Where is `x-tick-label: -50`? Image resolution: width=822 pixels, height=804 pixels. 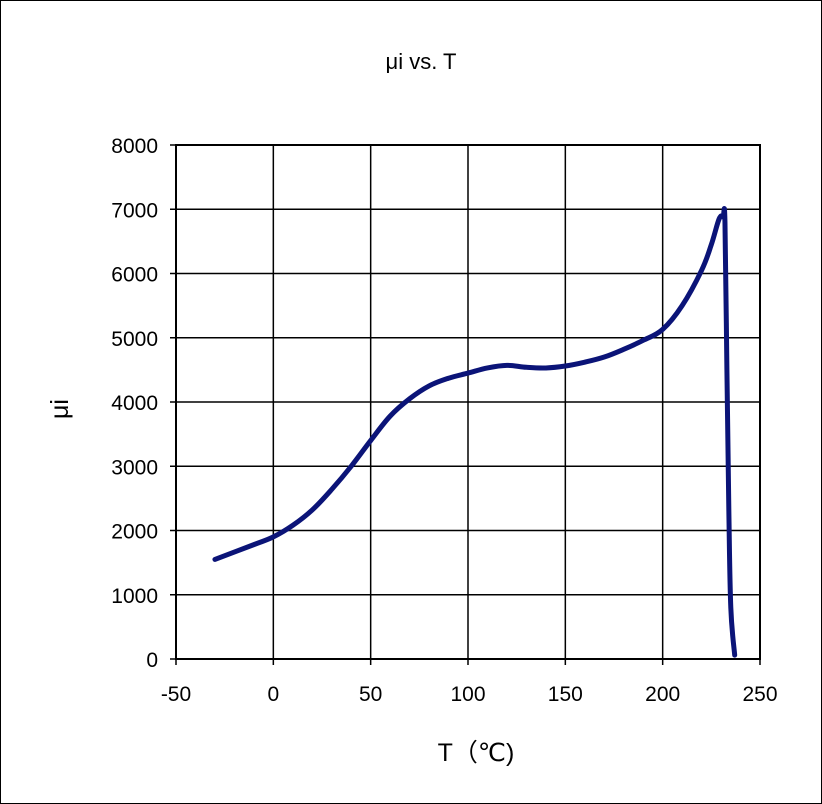 x-tick-label: -50 is located at coordinates (176, 694).